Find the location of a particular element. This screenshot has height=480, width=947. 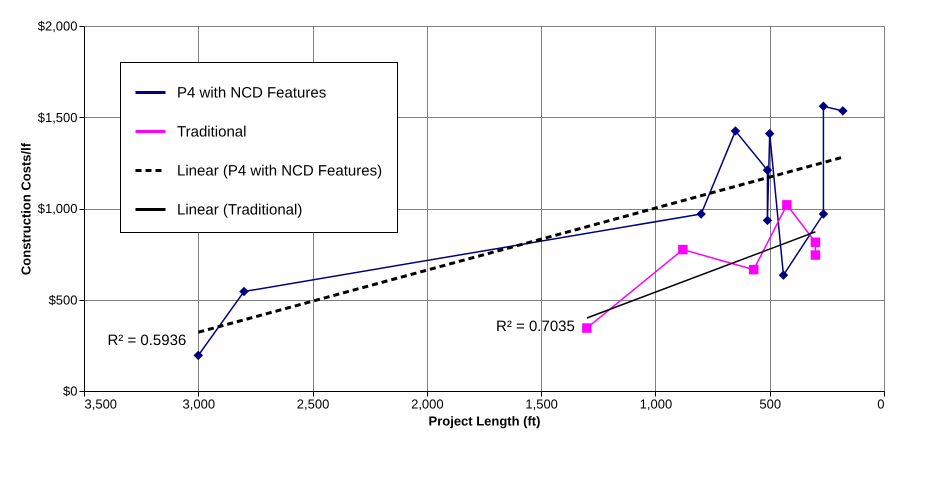

x-tick-label: 2,000 is located at coordinates (427, 404).